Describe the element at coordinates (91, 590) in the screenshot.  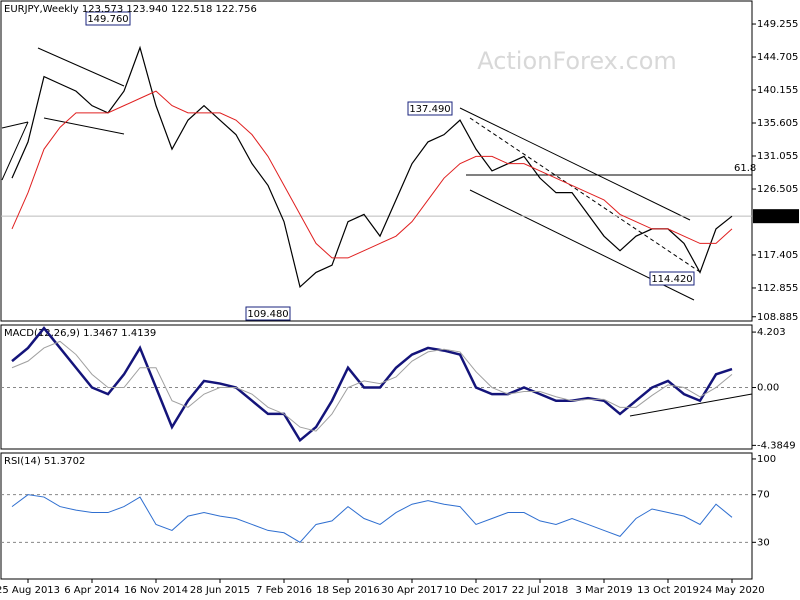
I see `x-tick-label: 6 Apr 2014` at that location.